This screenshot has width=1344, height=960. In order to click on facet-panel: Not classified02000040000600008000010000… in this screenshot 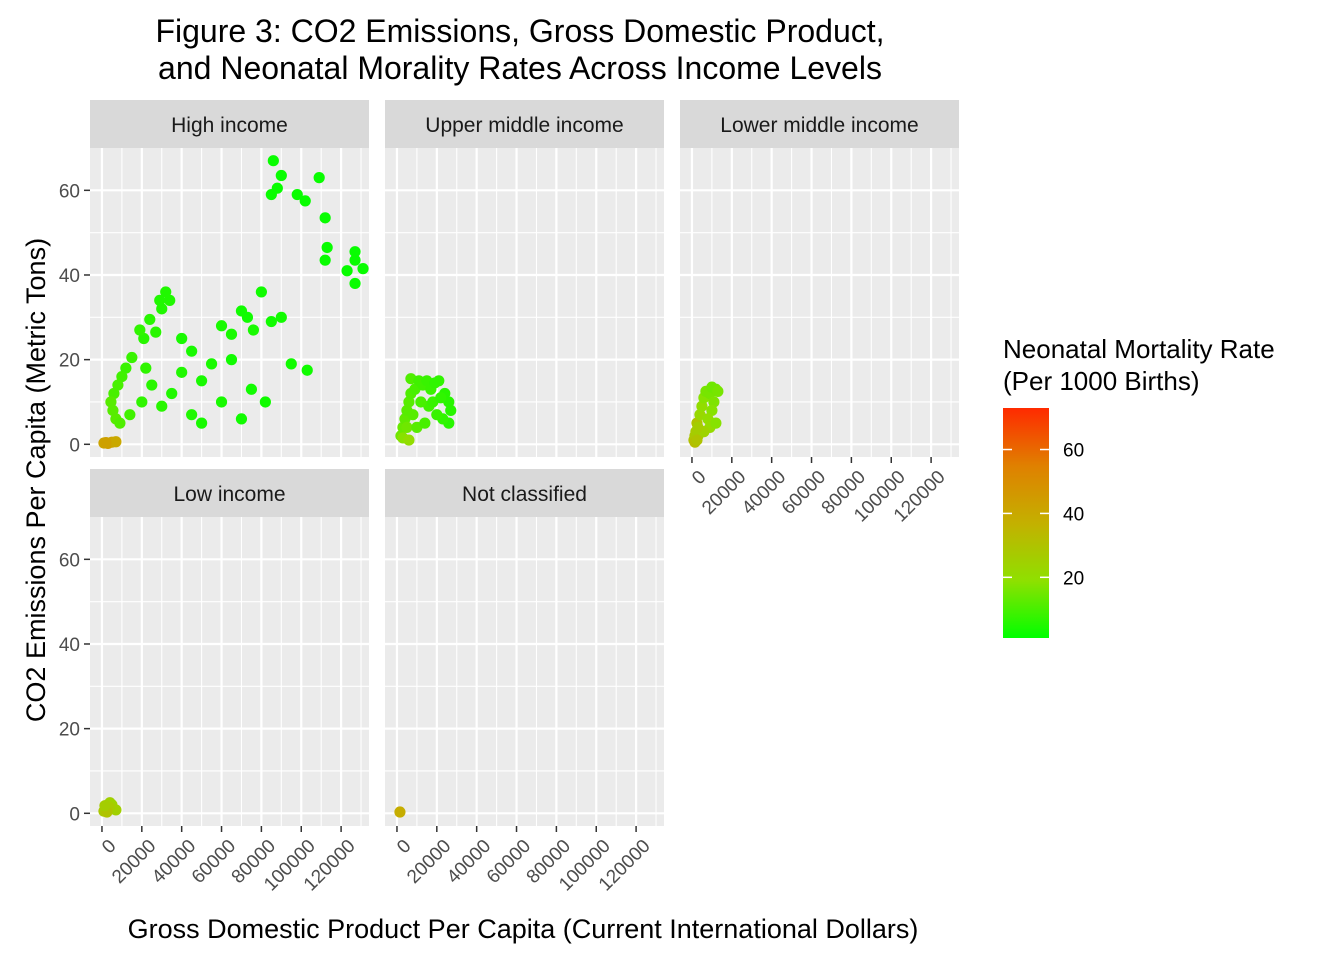, I will do `click(524, 682)`.